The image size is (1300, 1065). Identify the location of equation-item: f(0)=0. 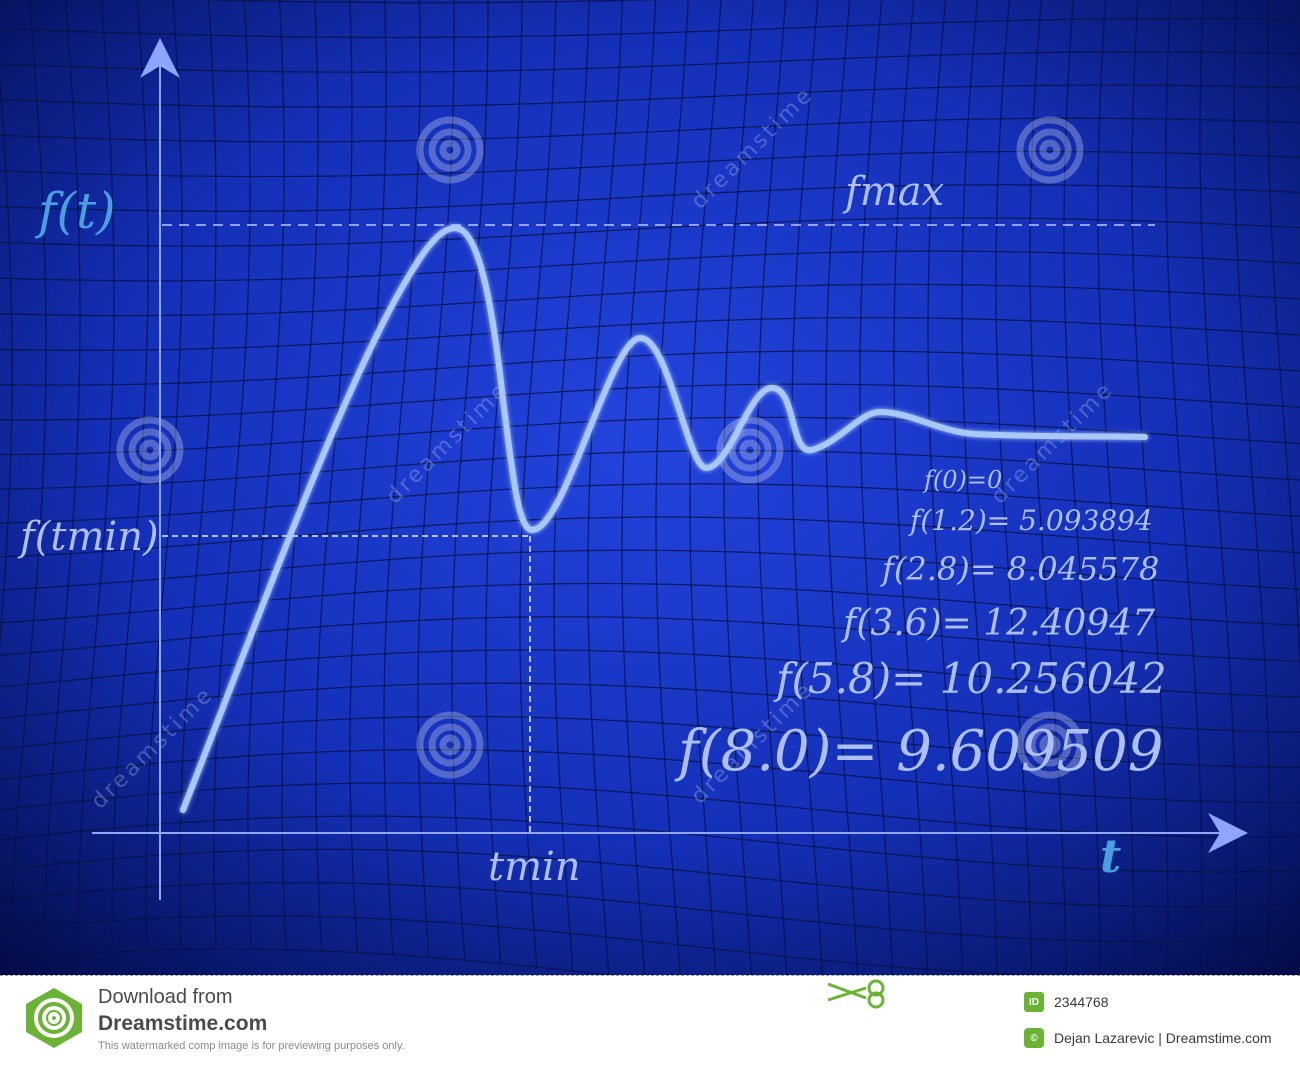
(962, 480).